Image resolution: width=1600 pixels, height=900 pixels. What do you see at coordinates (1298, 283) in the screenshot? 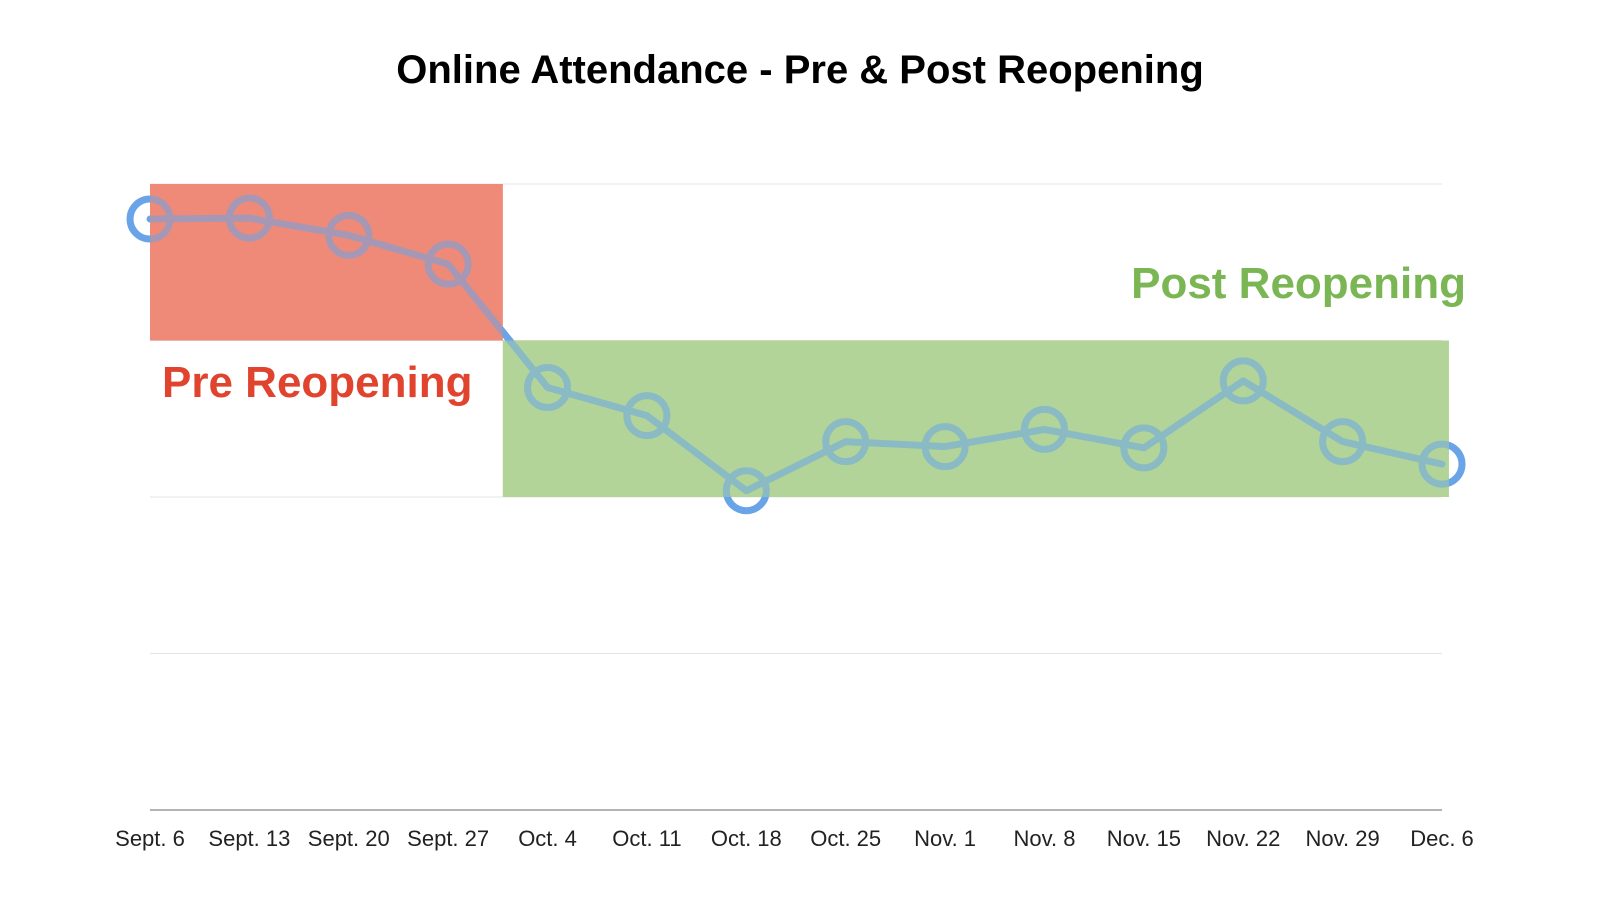
I see `post-reopening-label: Post Reopening` at bounding box center [1298, 283].